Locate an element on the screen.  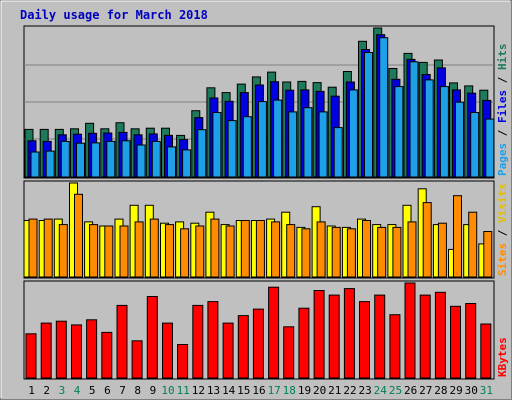
x-tick-label-day-16: 16 is located at coordinates (258, 390).